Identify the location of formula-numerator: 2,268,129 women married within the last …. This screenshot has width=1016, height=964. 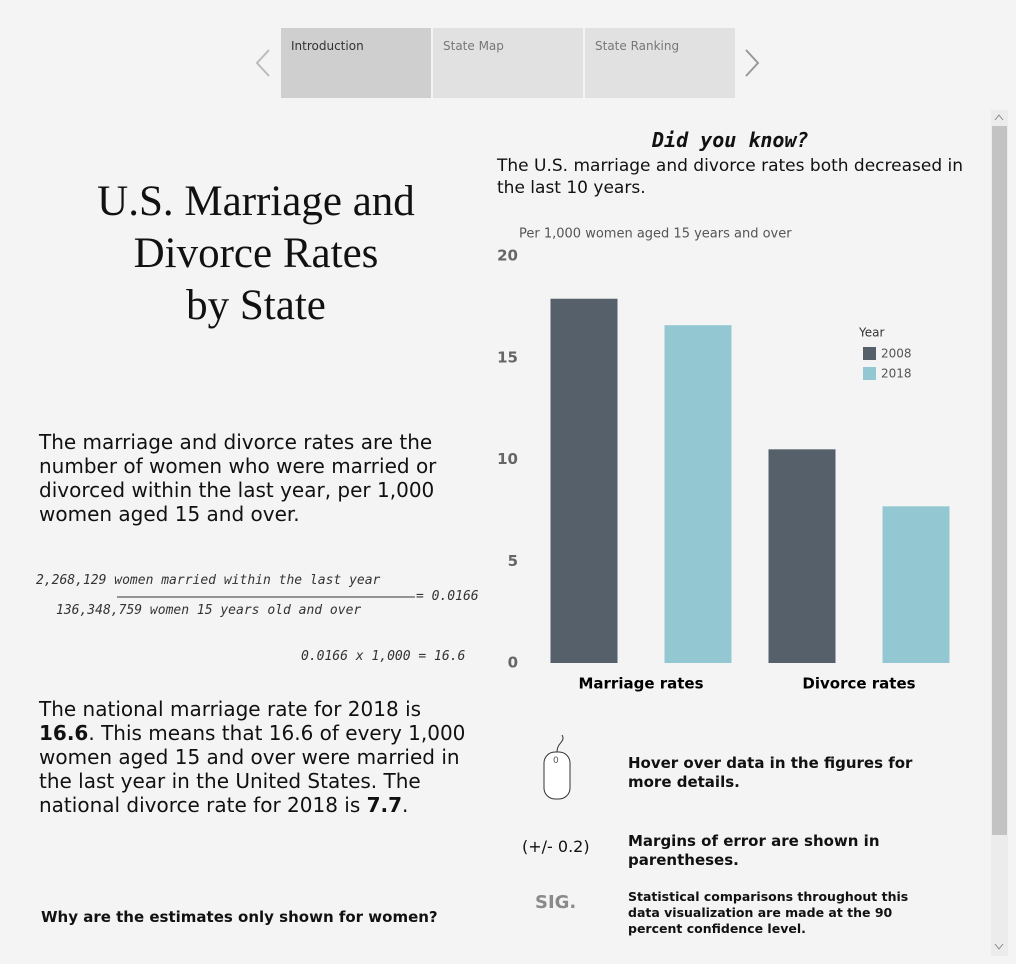
(208, 580).